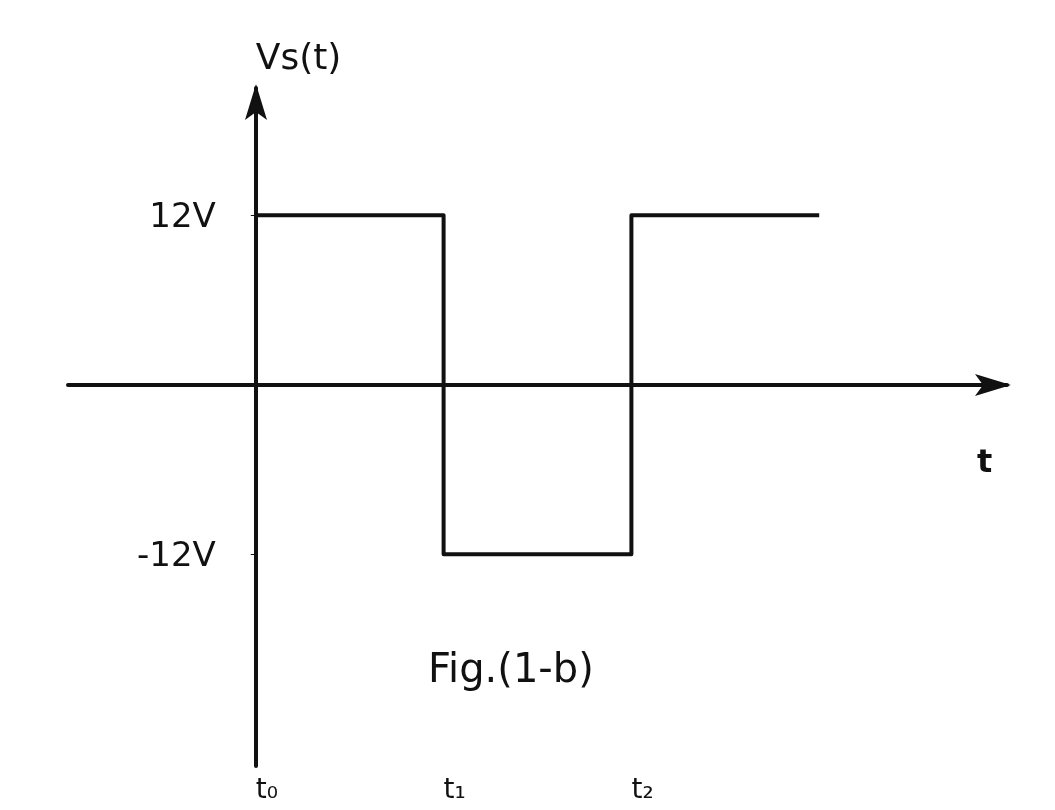 The width and height of the screenshot is (1055, 810). What do you see at coordinates (454, 788) in the screenshot?
I see `x-tick-label: t₁` at bounding box center [454, 788].